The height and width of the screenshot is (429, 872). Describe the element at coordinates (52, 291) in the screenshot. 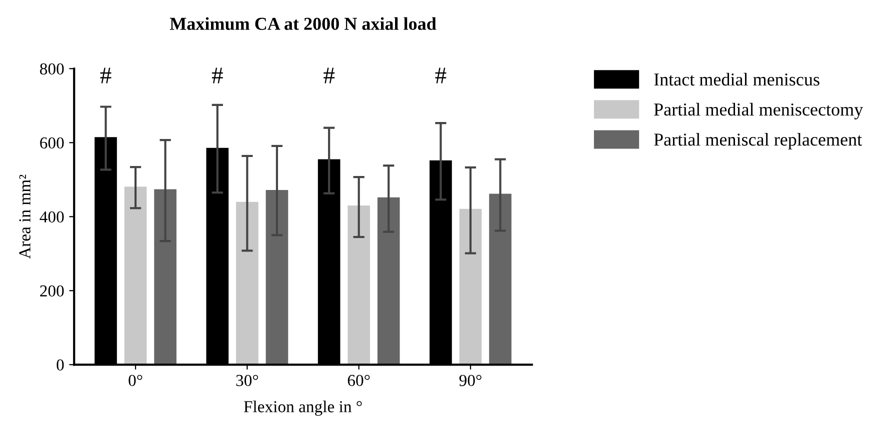

I see `y-tick-label: 200` at that location.